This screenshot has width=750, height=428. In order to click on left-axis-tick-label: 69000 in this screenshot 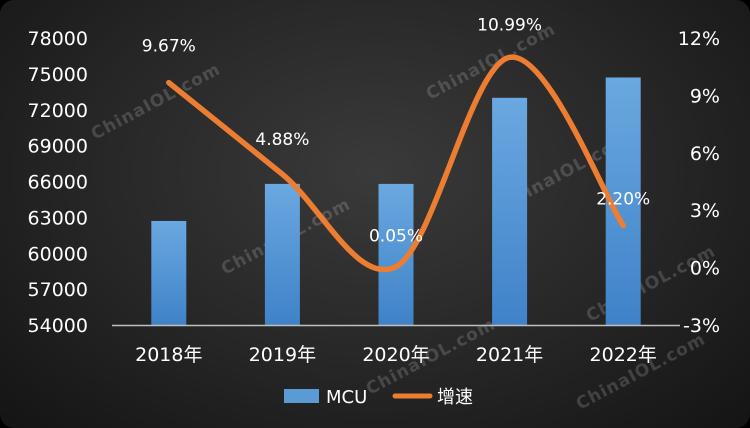, I will do `click(58, 147)`.